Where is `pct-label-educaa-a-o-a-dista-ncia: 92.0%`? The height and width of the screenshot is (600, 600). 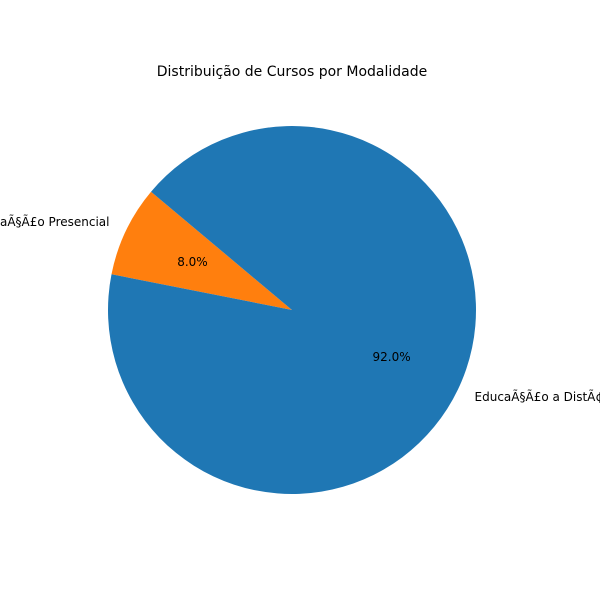
pct-label-educaa-a-o-a-dista-ncia: 92.0% is located at coordinates (391, 357).